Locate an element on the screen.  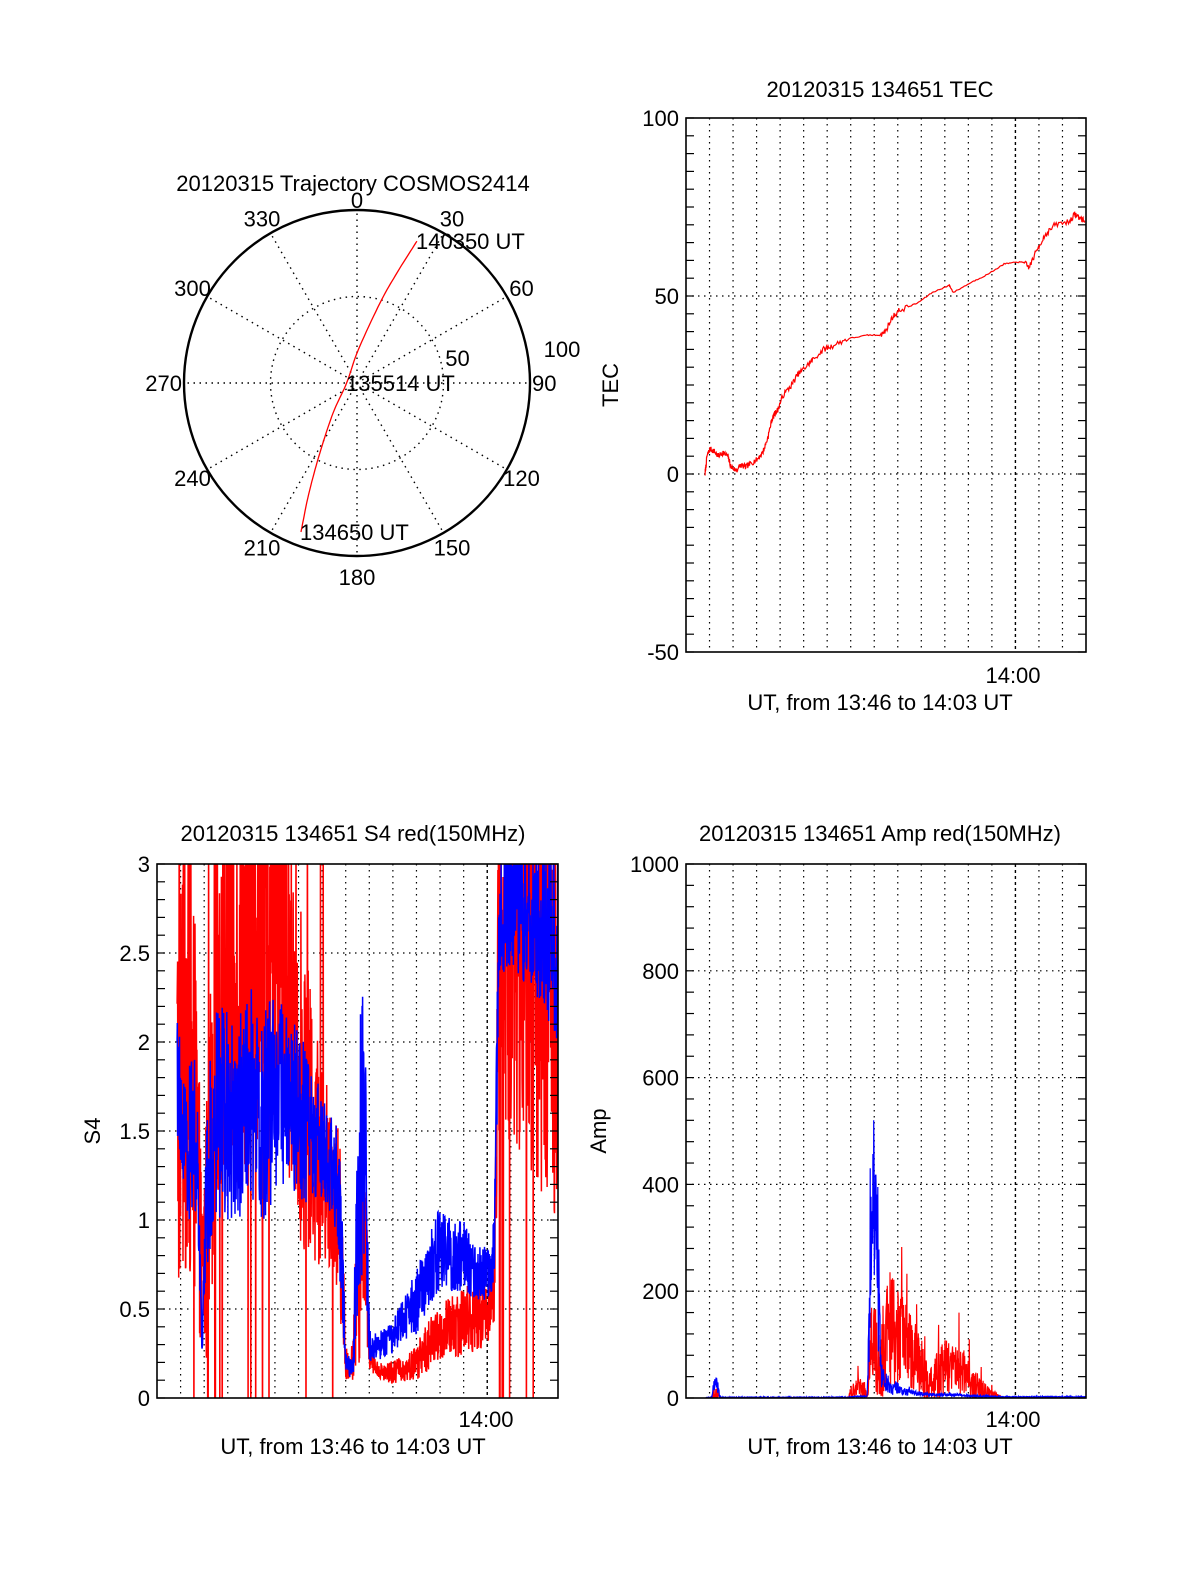
tec-title: 20120315 134651 TEC is located at coordinates (879, 89).